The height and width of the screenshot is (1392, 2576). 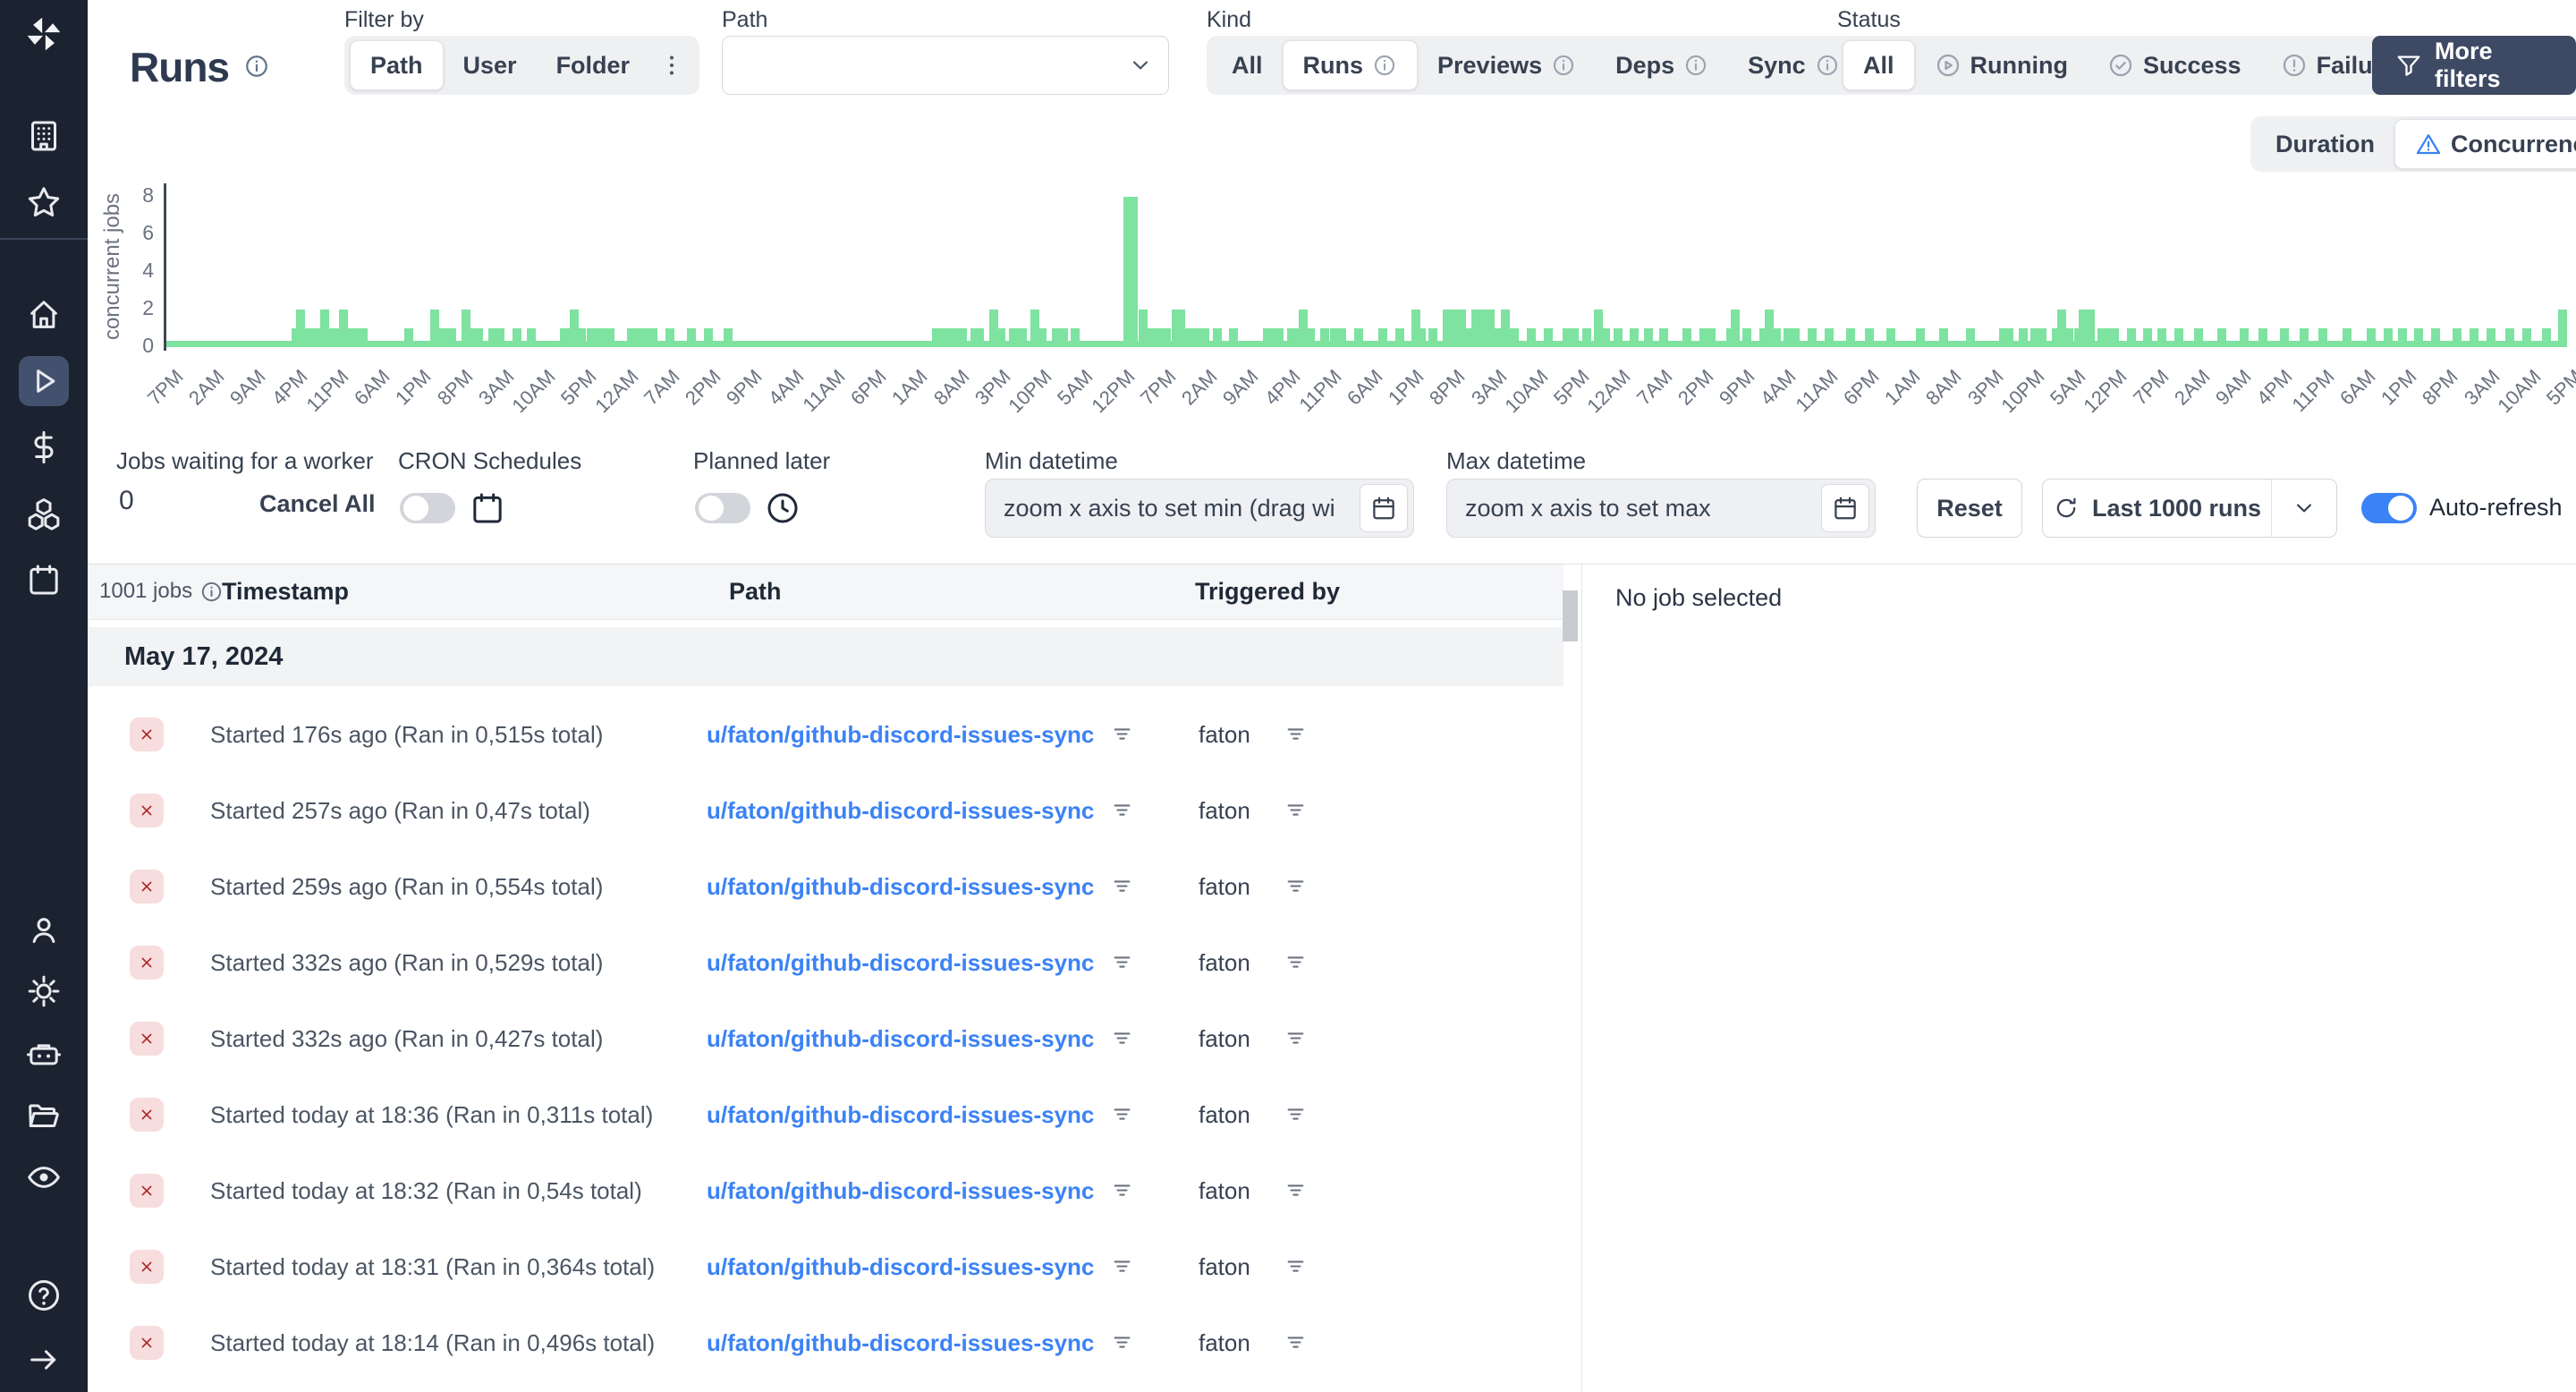 What do you see at coordinates (44, 1295) in the screenshot?
I see `sidebar-item-help` at bounding box center [44, 1295].